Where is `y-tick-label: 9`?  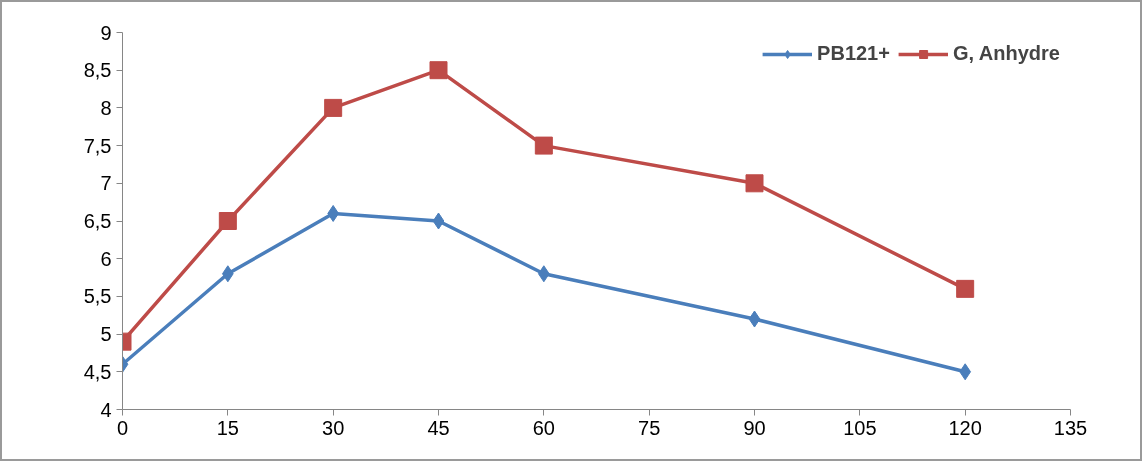 y-tick-label: 9 is located at coordinates (106, 32).